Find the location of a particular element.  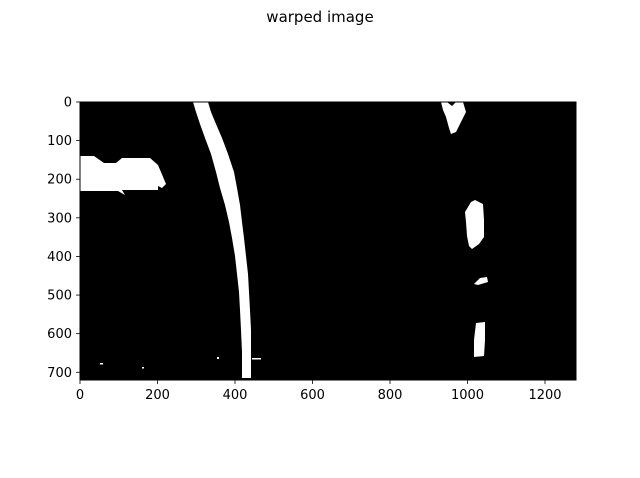

y-tick-label: 400 is located at coordinates (59, 257).